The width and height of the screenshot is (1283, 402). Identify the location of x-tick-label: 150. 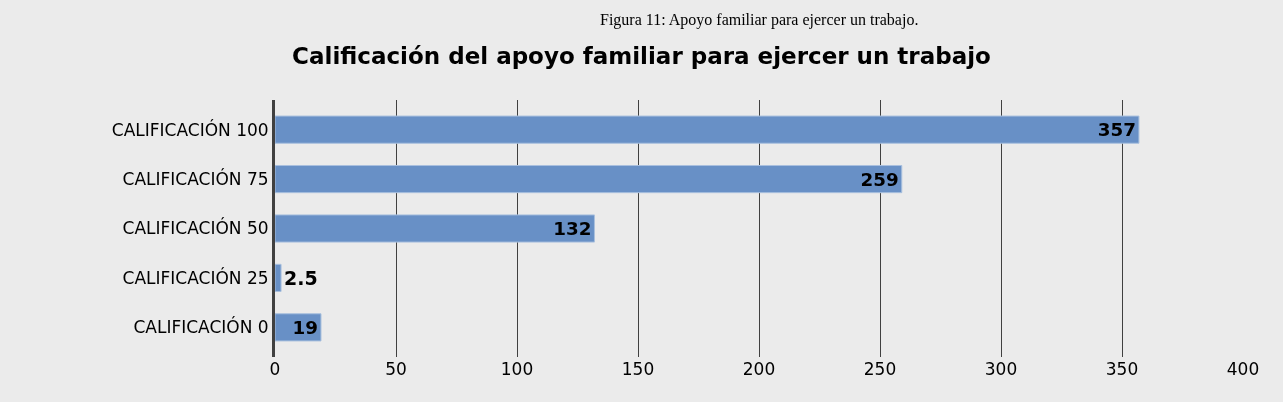
(638, 369).